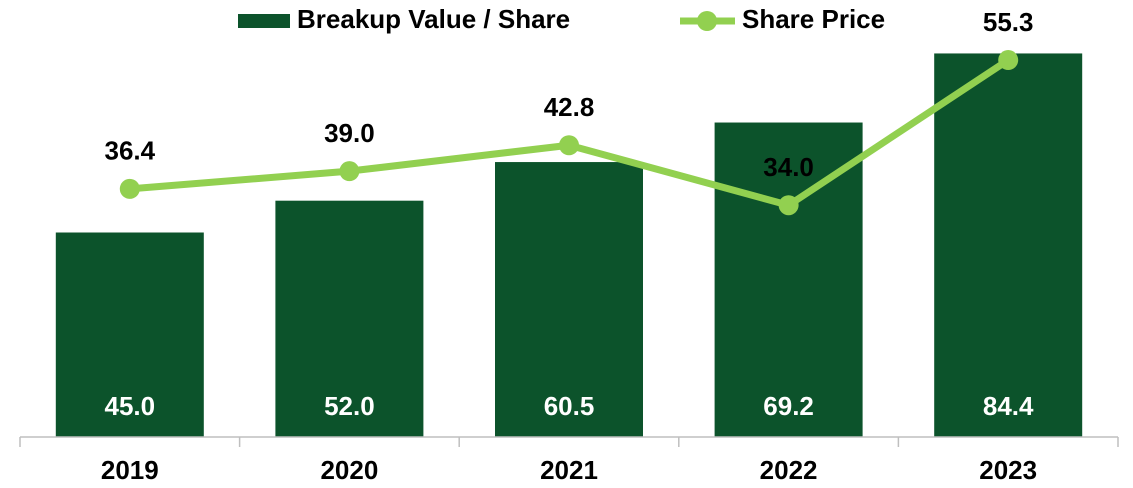  Describe the element at coordinates (129, 151) in the screenshot. I see `line-value-label: 36.4` at that location.